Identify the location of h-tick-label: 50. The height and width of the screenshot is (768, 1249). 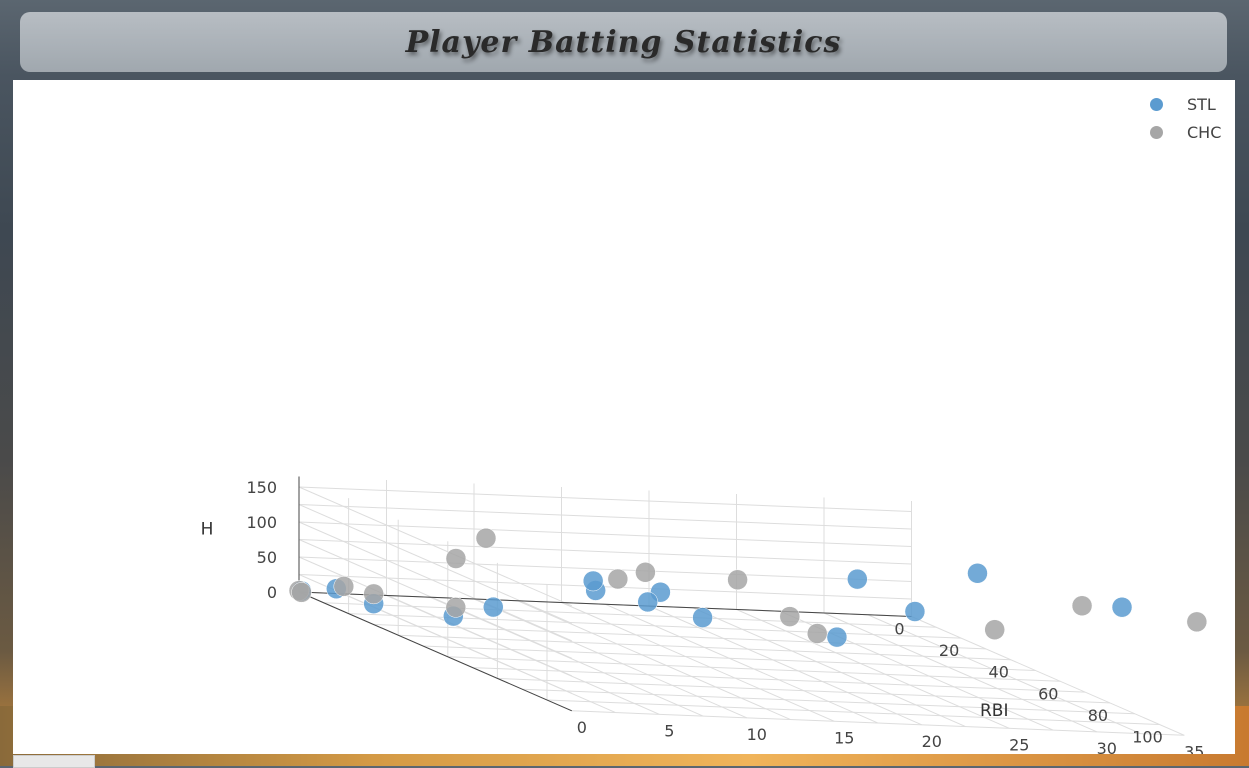
(267, 557).